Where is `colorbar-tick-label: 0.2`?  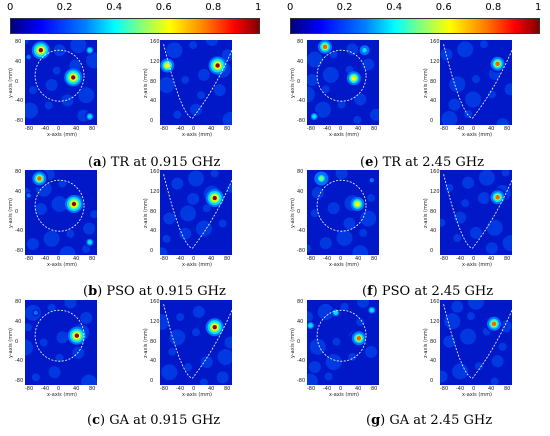
colorbar-tick-label: 0.2 is located at coordinates (64, 7).